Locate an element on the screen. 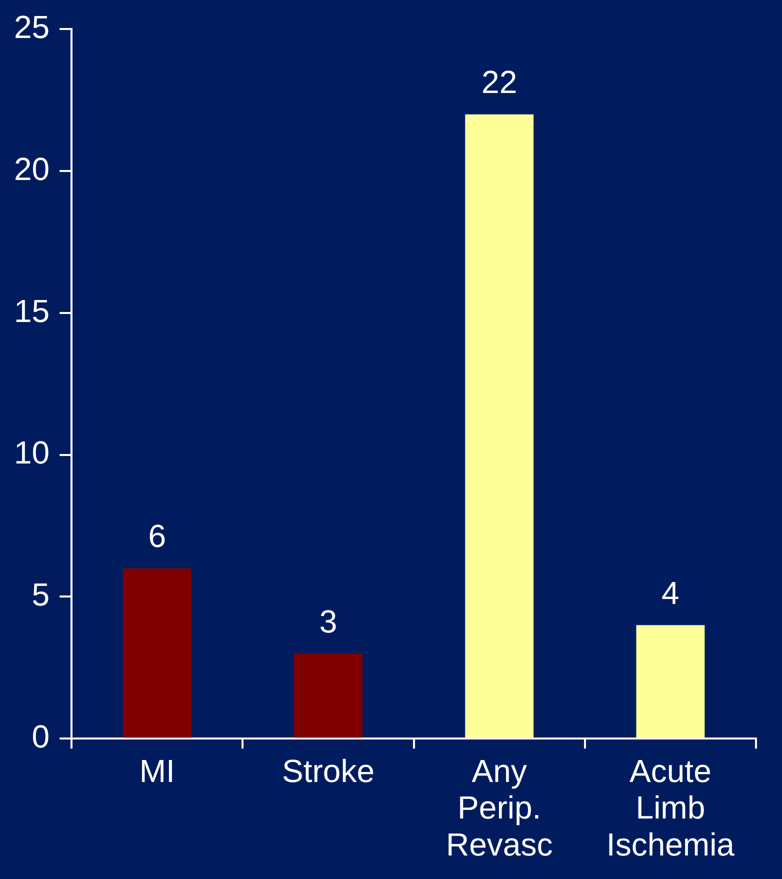 The width and height of the screenshot is (782, 879). y-tick-label: 20 is located at coordinates (32, 168).